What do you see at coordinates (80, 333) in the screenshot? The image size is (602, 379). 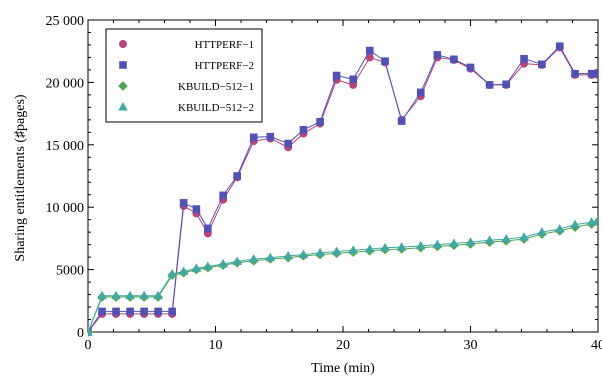 I see `y-tick-label: 0` at bounding box center [80, 333].